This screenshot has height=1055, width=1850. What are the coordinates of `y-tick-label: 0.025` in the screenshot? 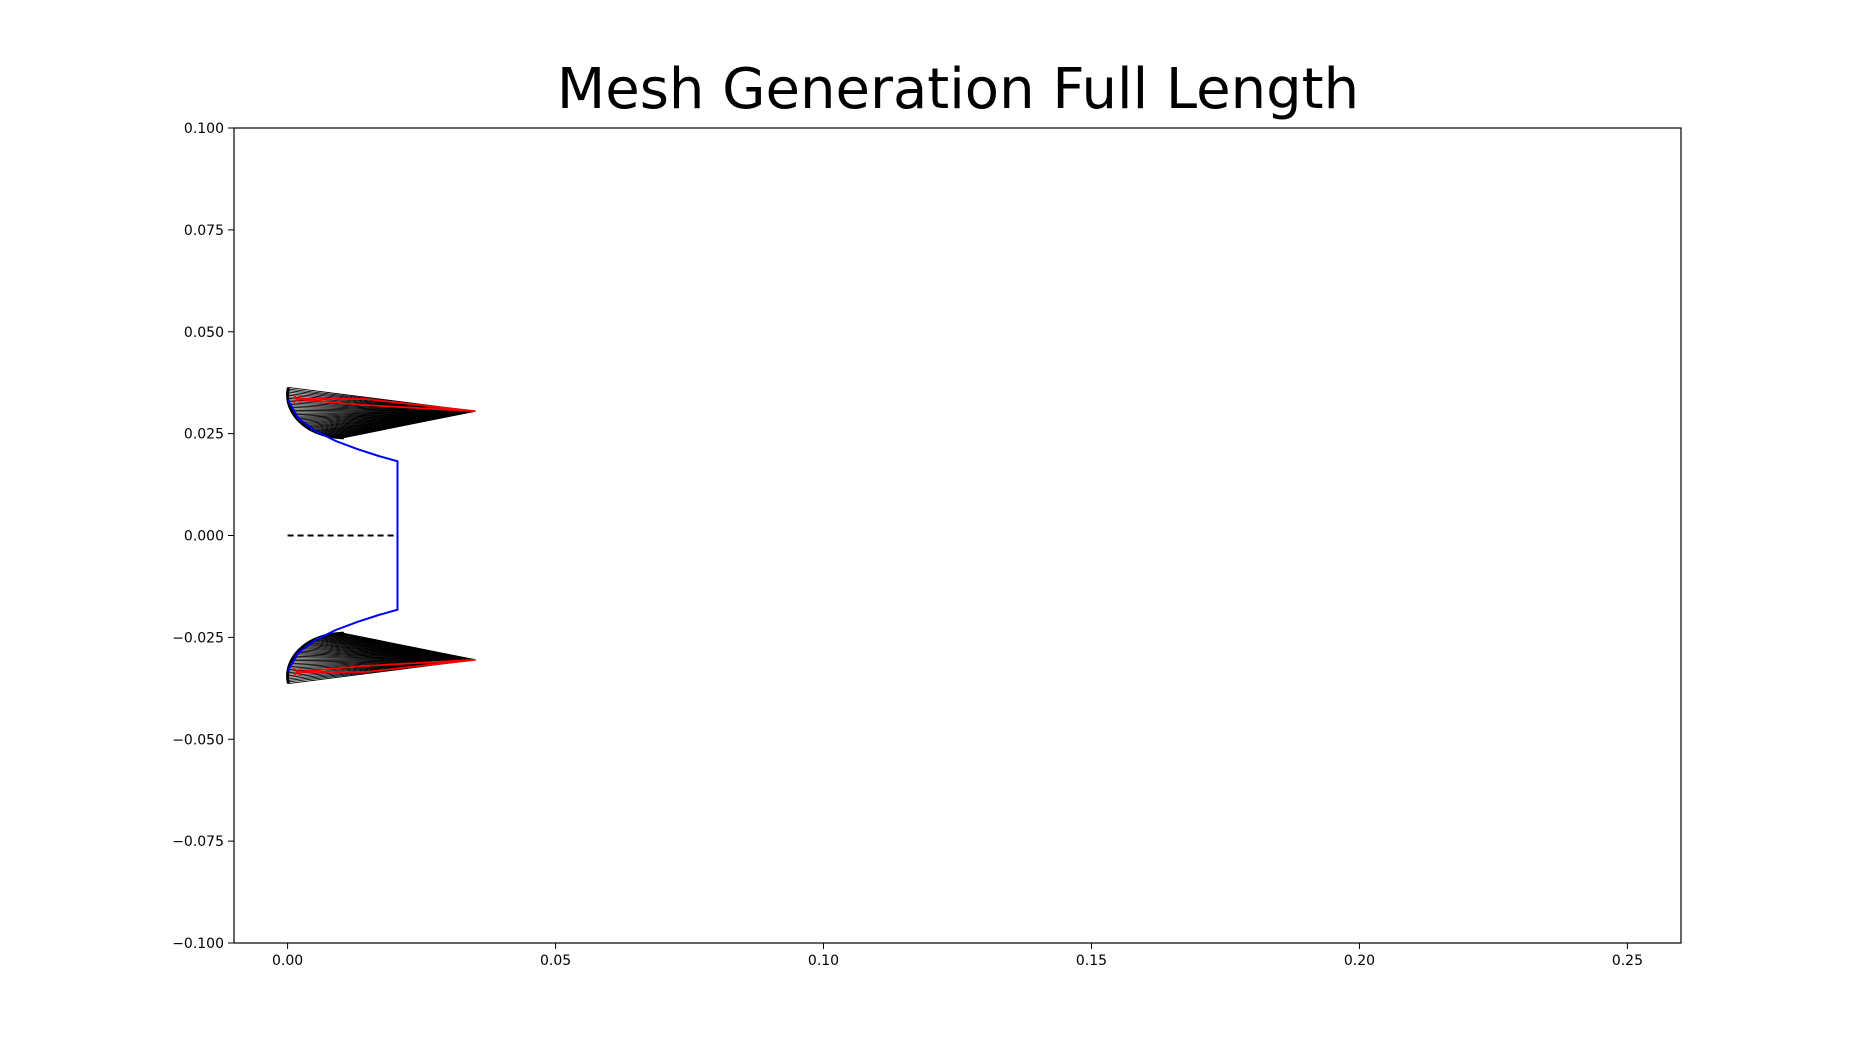 It's located at (204, 435).